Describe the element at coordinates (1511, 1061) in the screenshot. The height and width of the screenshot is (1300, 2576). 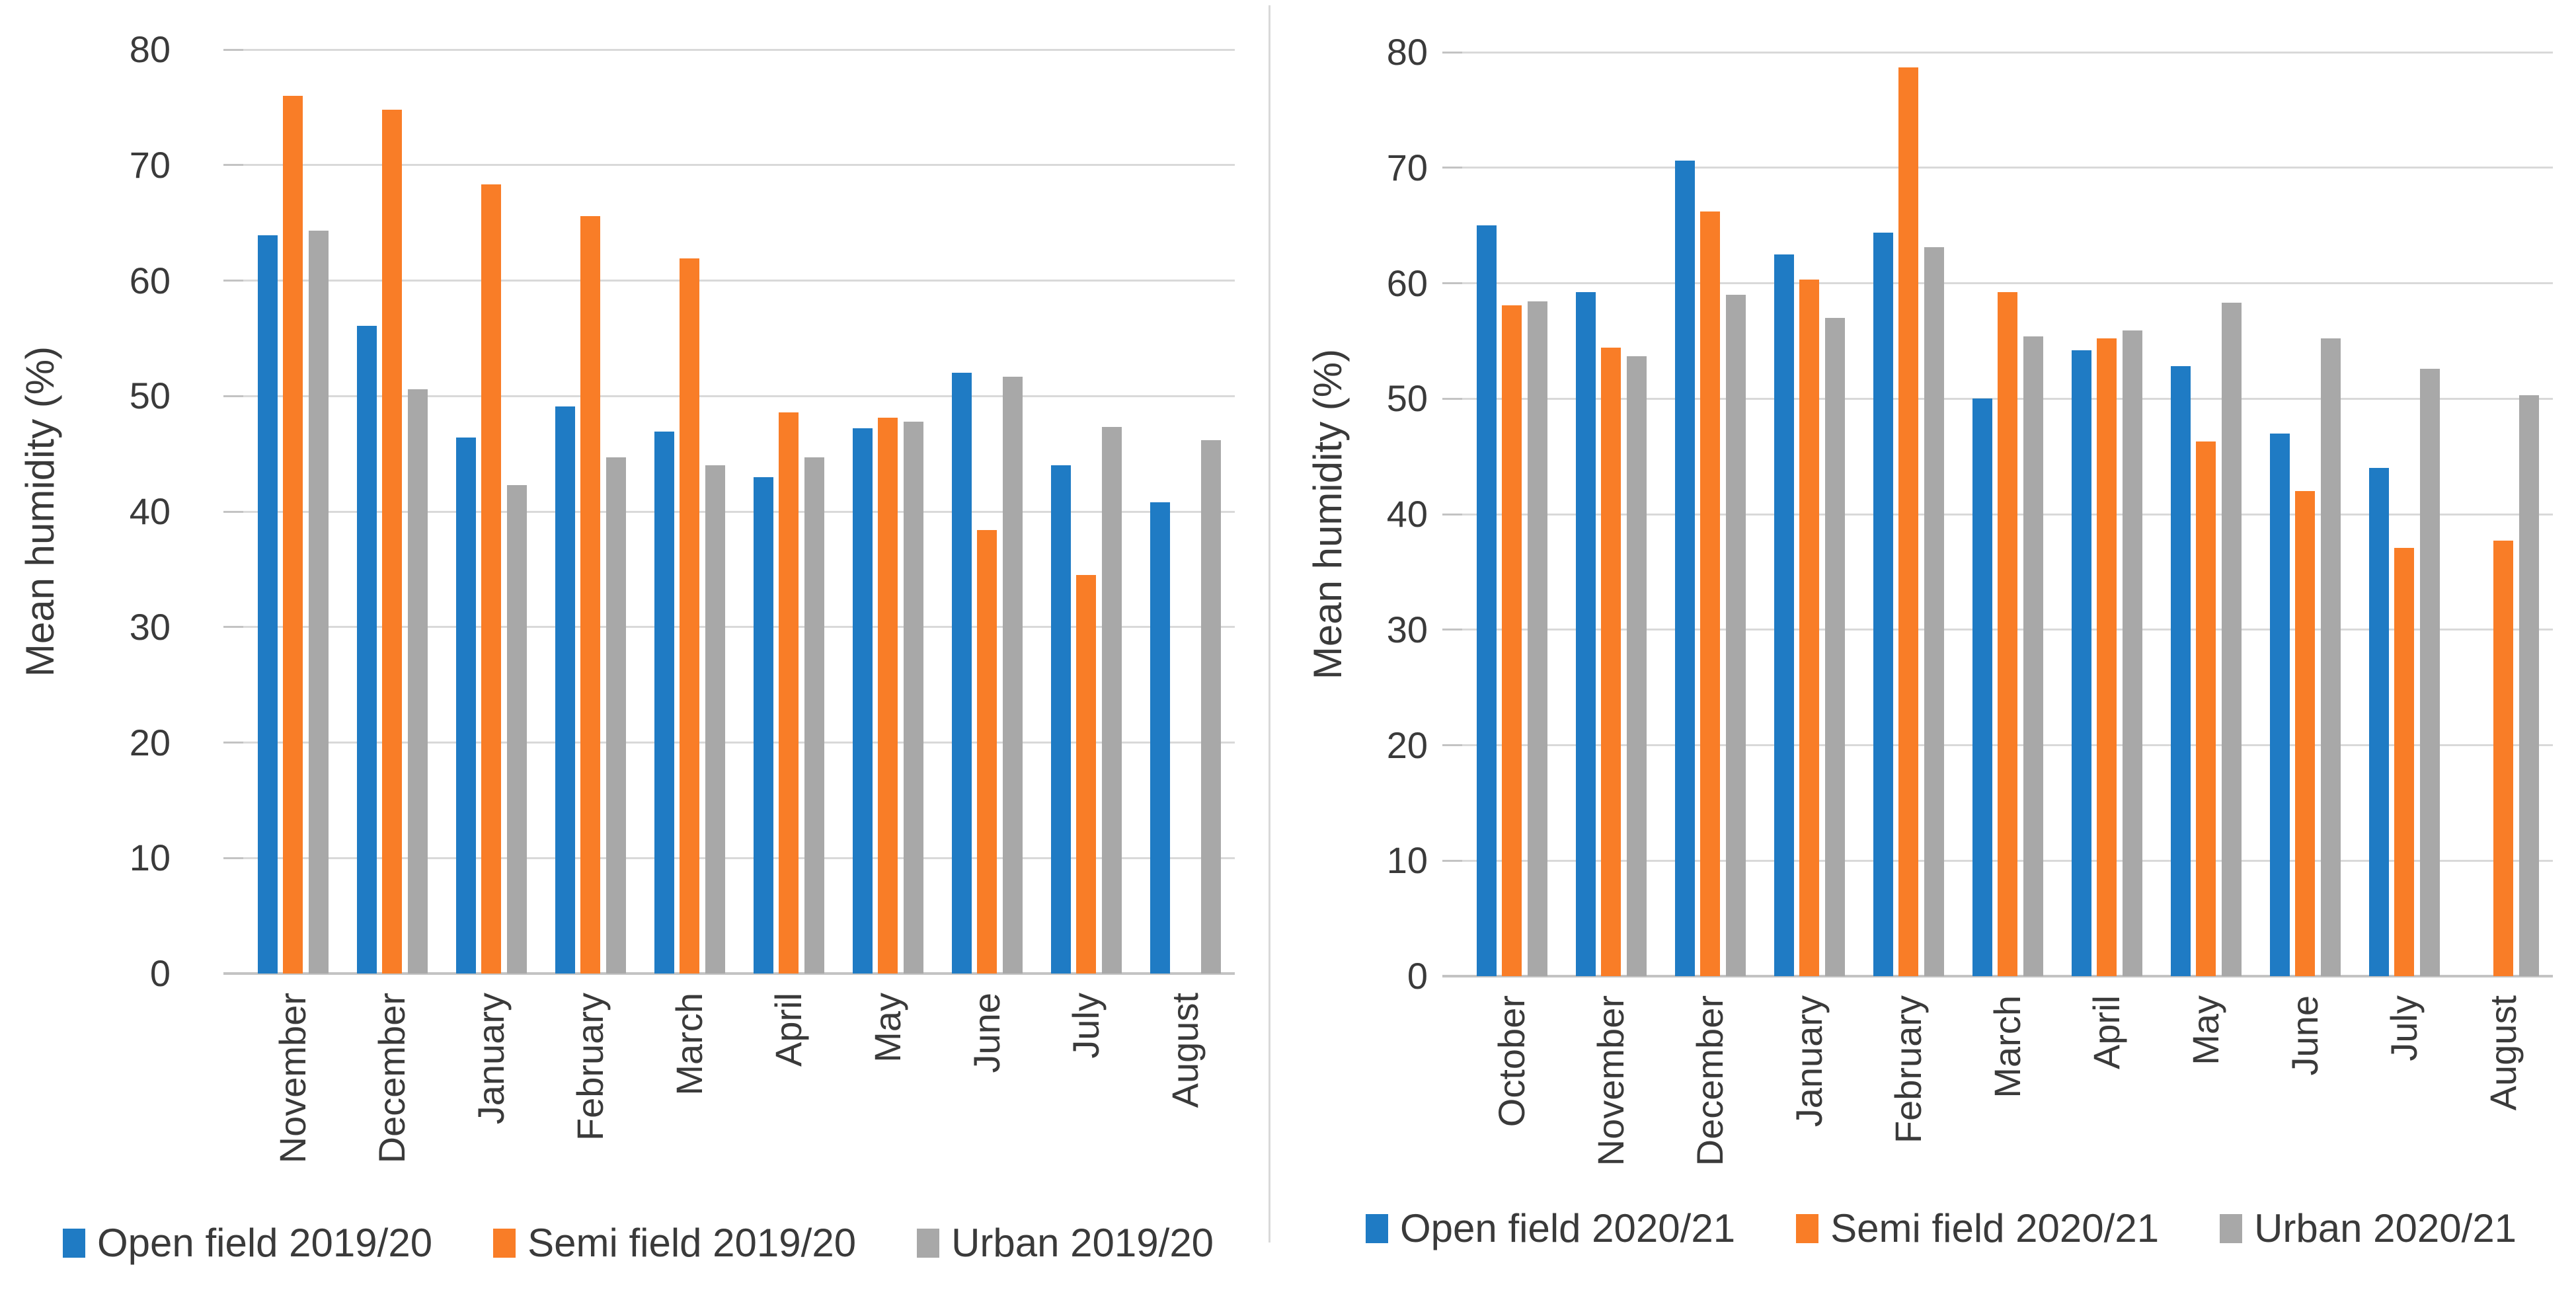
I see `x-category-label-october: October` at that location.